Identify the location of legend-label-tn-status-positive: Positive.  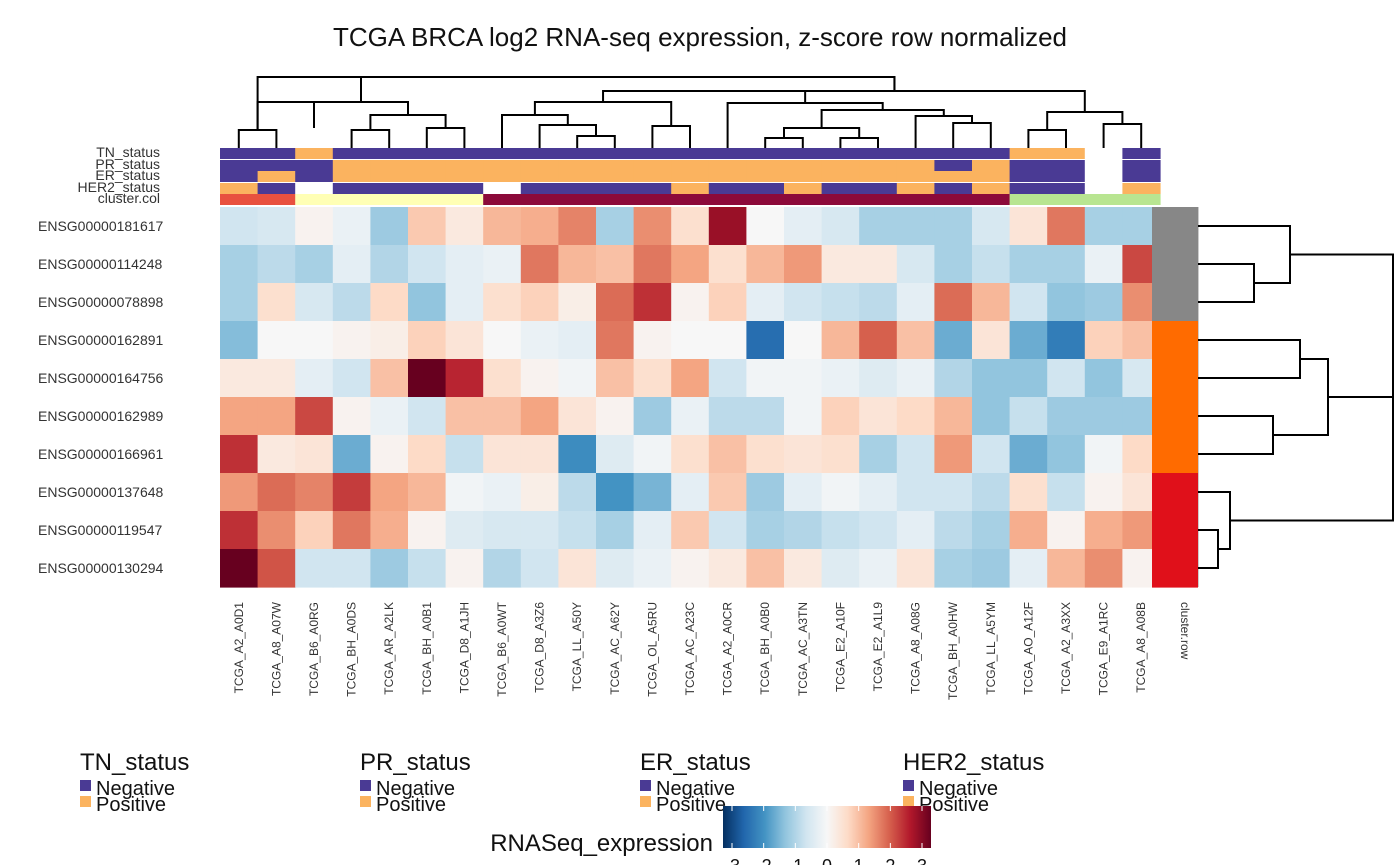
(131, 805).